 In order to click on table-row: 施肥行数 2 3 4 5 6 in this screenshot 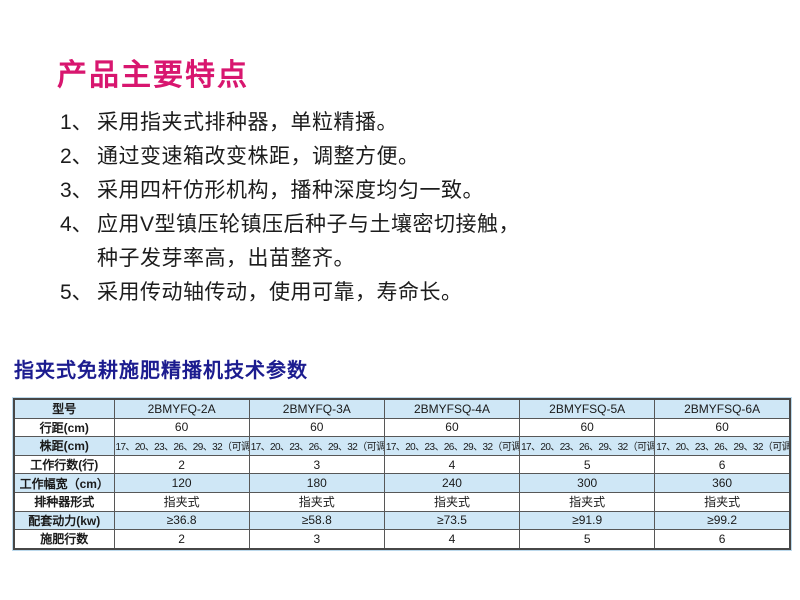, I will do `click(402, 539)`.